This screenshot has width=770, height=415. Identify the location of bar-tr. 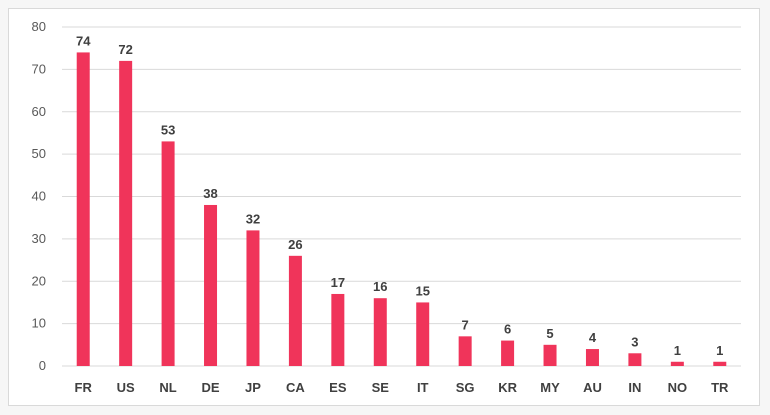
(720, 363).